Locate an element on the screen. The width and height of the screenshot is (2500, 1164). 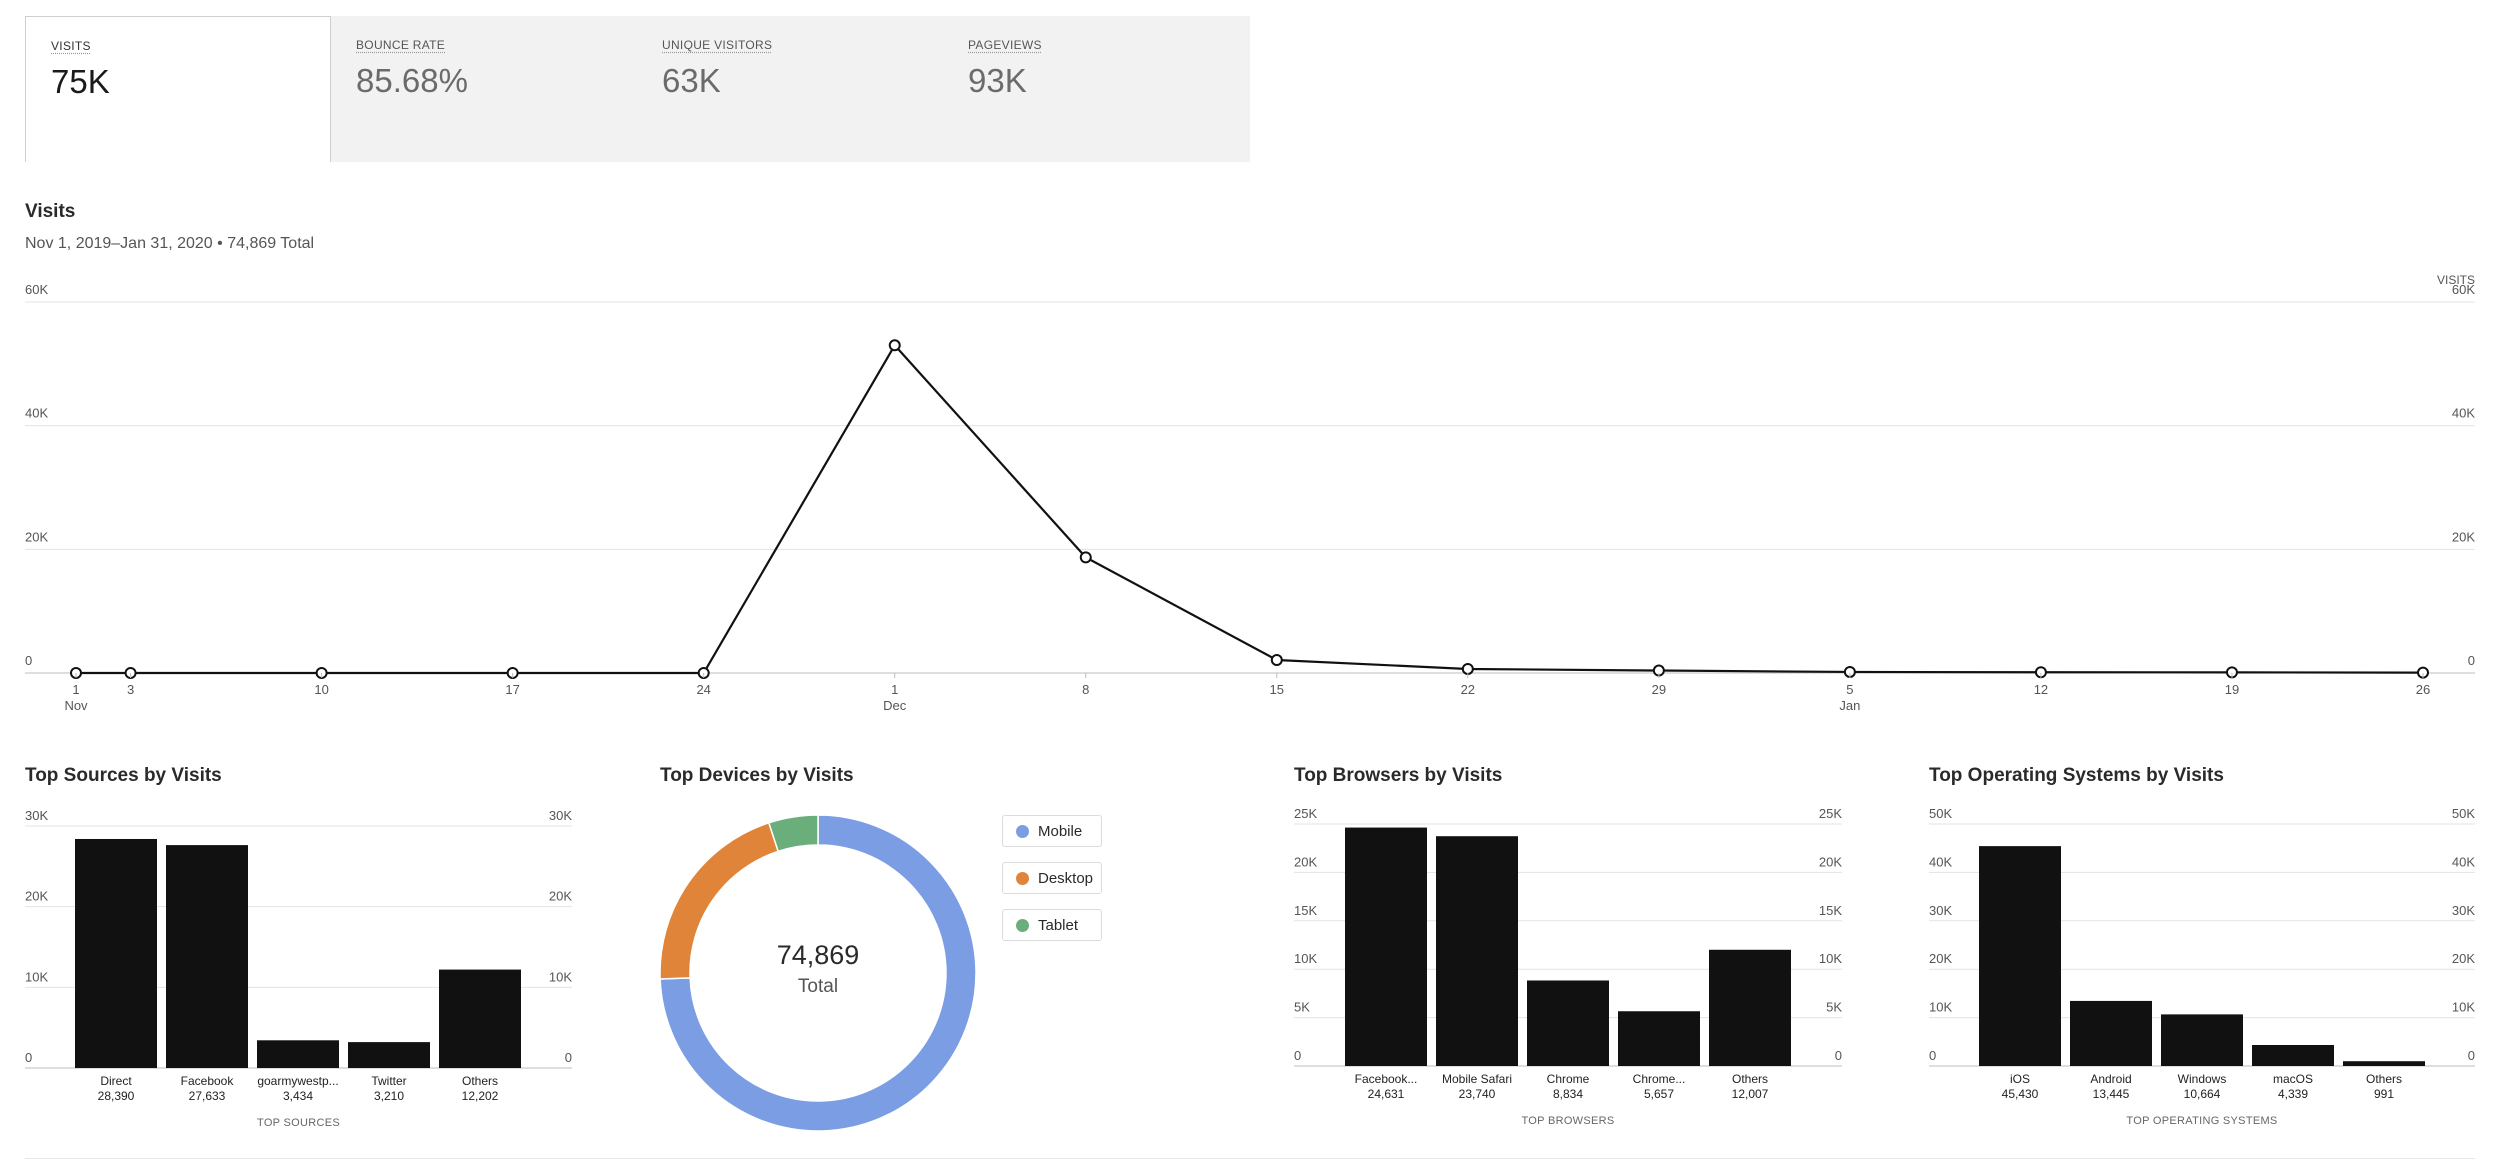
y-tick-label-left: 50K is located at coordinates (1940, 813).